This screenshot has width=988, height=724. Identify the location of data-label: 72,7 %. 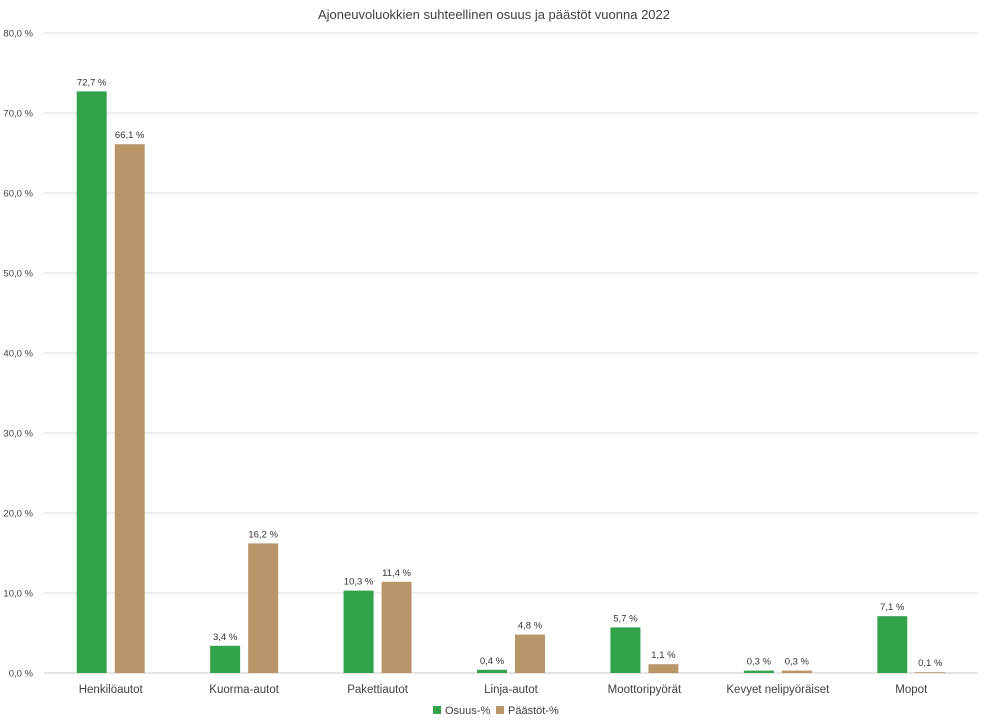
(92, 82).